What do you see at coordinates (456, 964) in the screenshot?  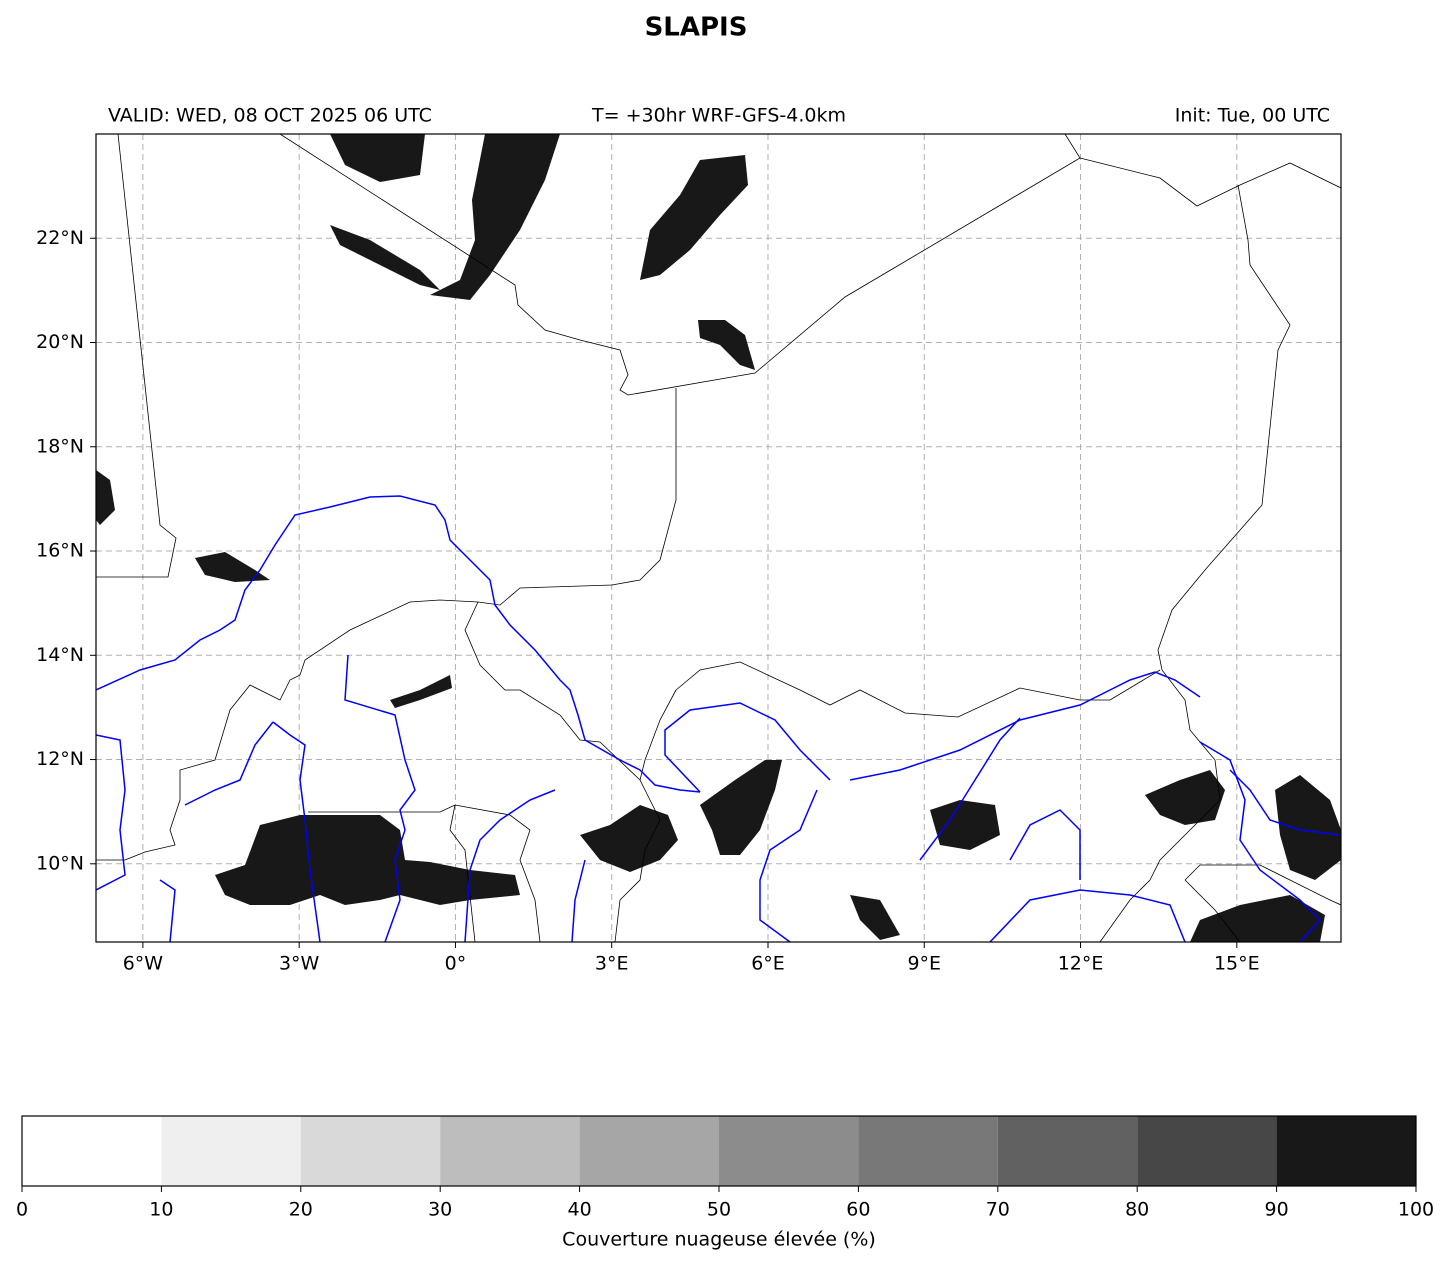 I see `x-tick-label: 0°` at bounding box center [456, 964].